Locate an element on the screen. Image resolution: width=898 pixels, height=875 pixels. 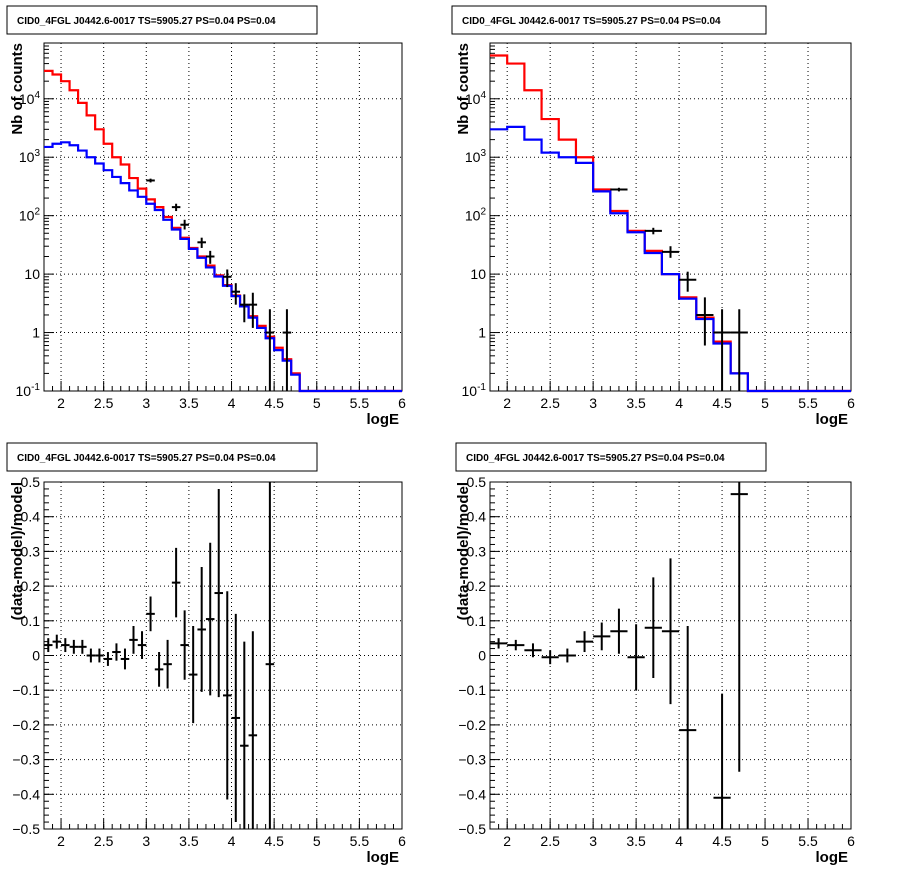
model-total-histogram is located at coordinates (223, 231).